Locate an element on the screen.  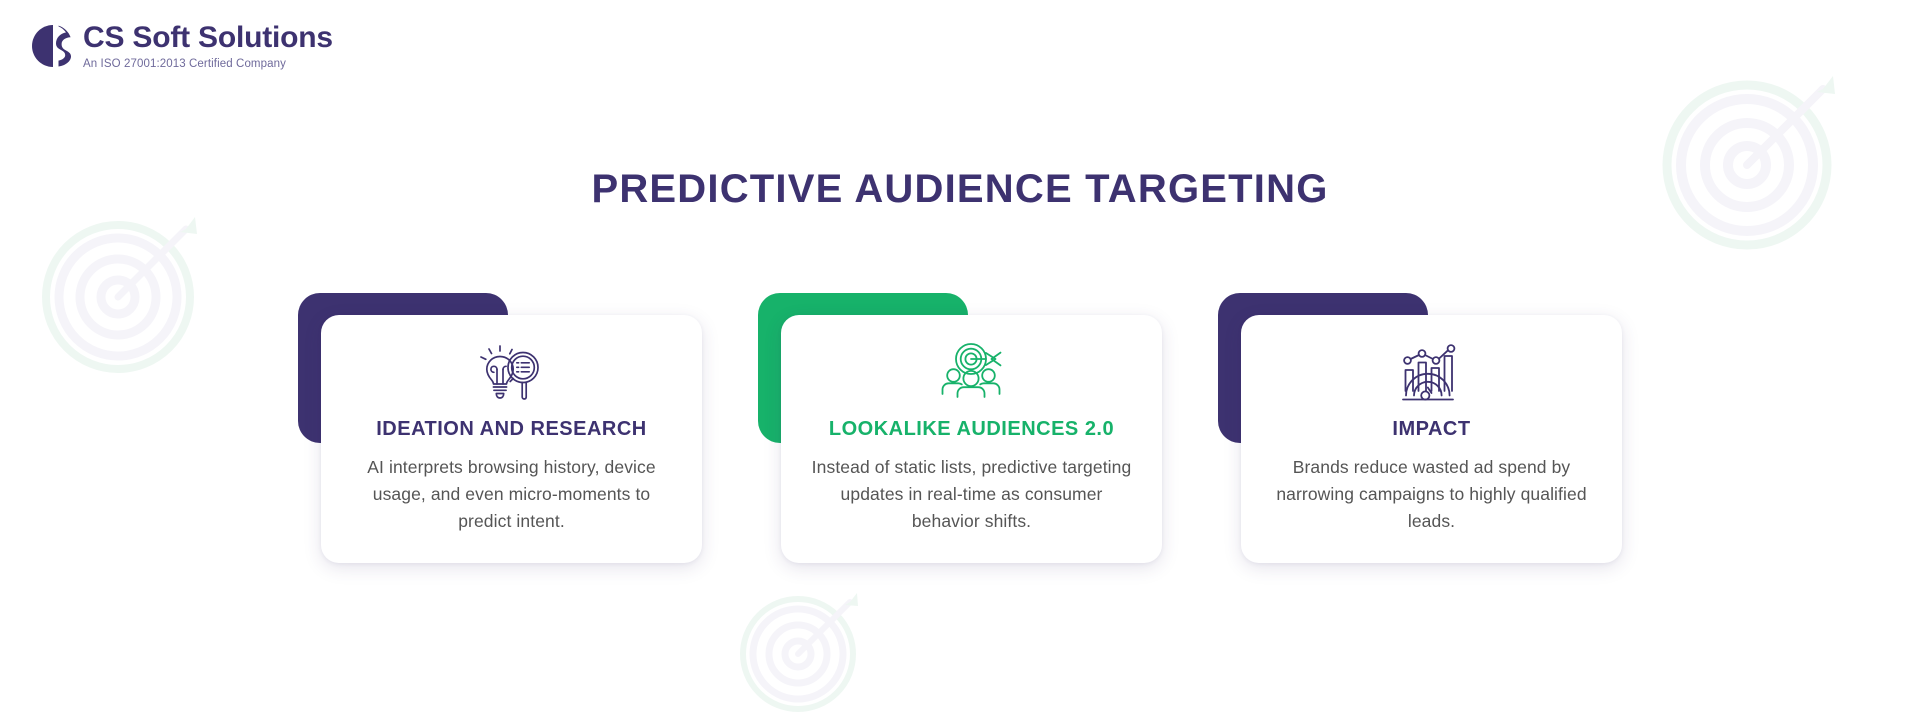
bar-chart-gauge-icon is located at coordinates (1431, 374).